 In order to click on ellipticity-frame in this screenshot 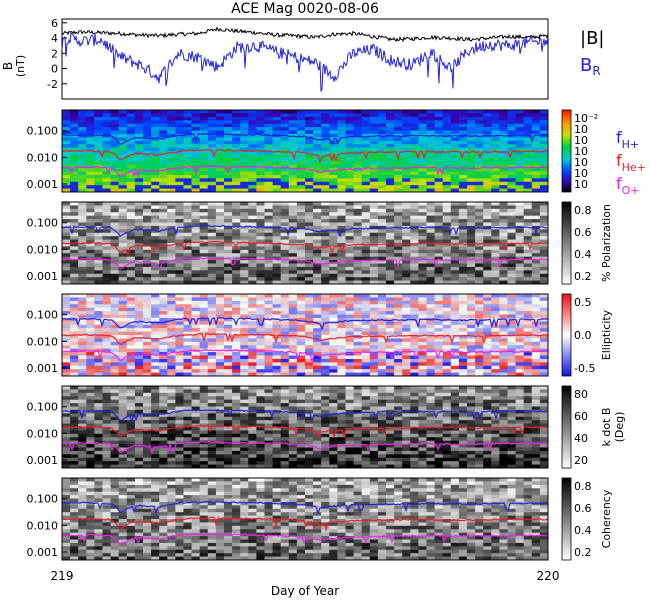, I will do `click(305, 335)`.